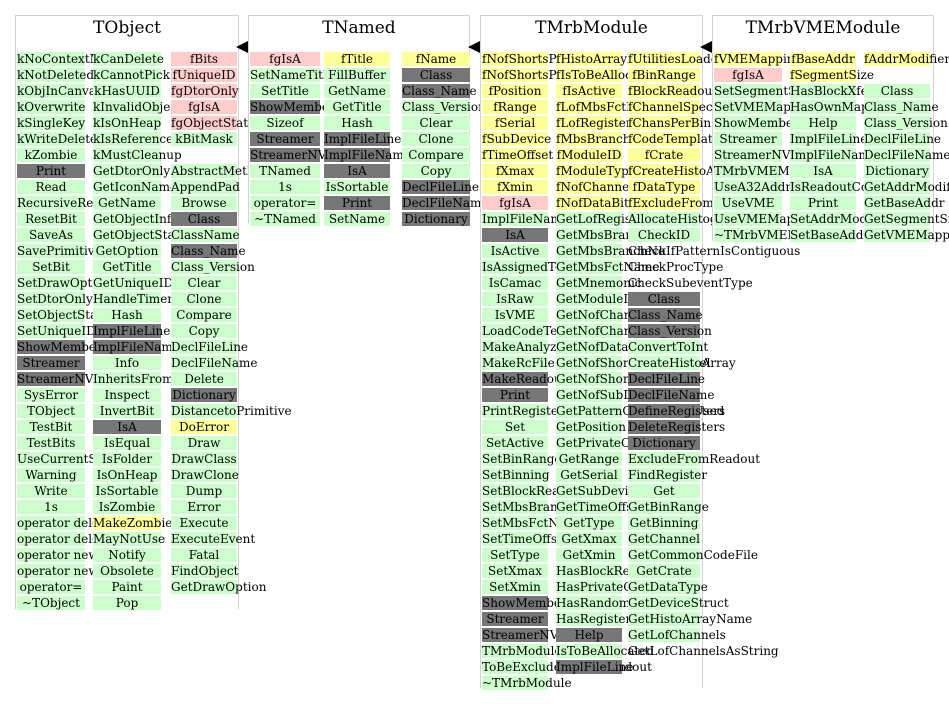  Describe the element at coordinates (357, 107) in the screenshot. I see `member-cell: GetTitle` at that location.